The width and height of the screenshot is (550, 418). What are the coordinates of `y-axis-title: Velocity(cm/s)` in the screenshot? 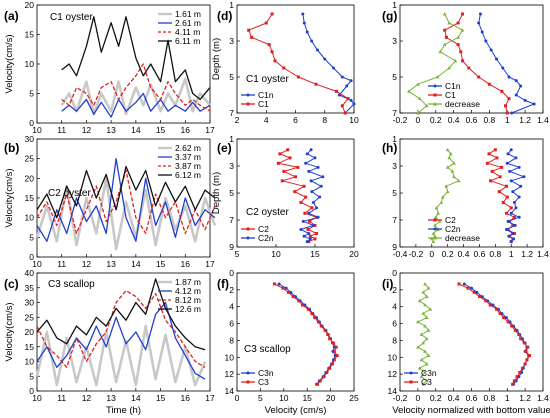 It's located at (9, 331).